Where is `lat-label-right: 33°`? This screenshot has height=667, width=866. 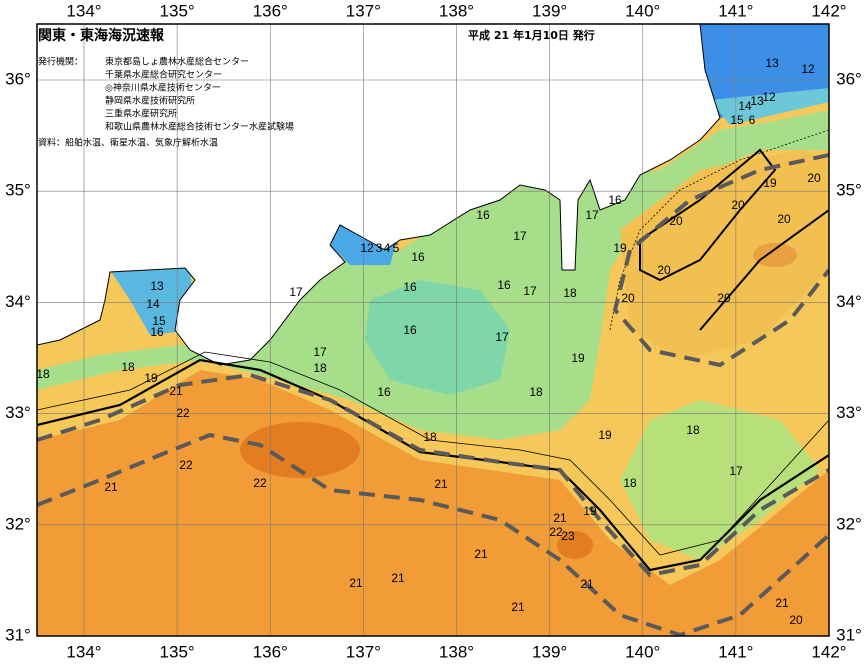
lat-label-right: 33° is located at coordinates (849, 412).